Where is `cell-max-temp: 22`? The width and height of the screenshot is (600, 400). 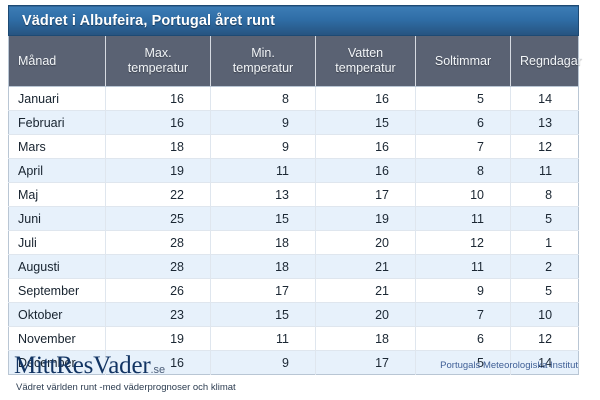
cell-max-temp: 22 is located at coordinates (158, 194).